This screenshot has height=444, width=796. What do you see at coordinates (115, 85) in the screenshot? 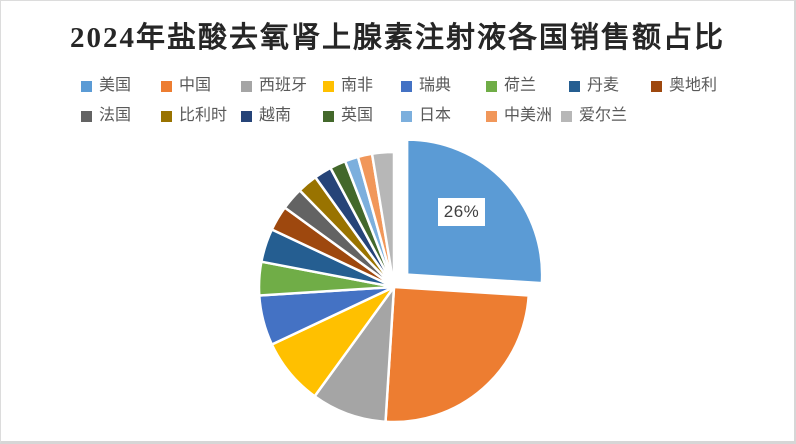
I see `legend-item-label: 美国` at bounding box center [115, 85].